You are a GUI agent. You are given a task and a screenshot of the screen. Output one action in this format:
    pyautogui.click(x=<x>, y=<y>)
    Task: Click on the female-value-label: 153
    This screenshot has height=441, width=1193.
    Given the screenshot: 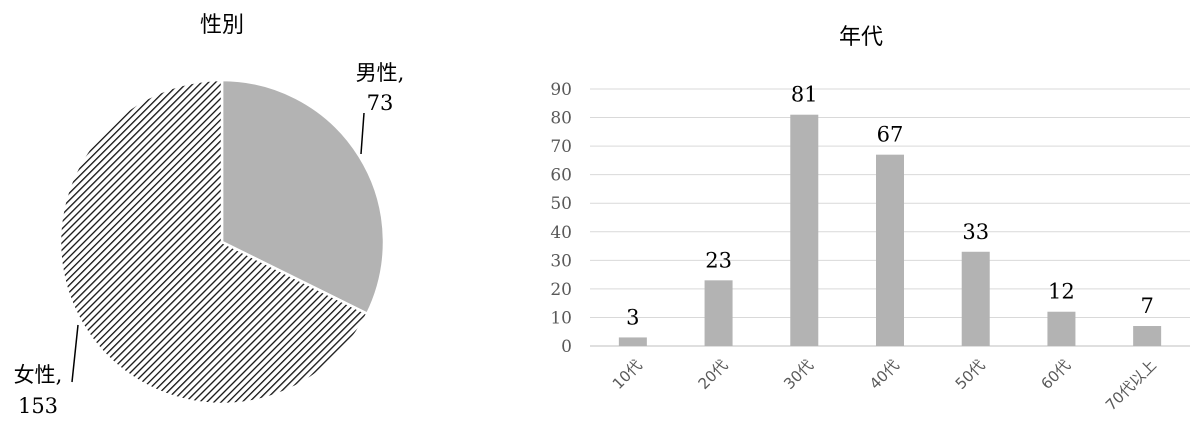 What is the action you would take?
    pyautogui.click(x=38, y=406)
    